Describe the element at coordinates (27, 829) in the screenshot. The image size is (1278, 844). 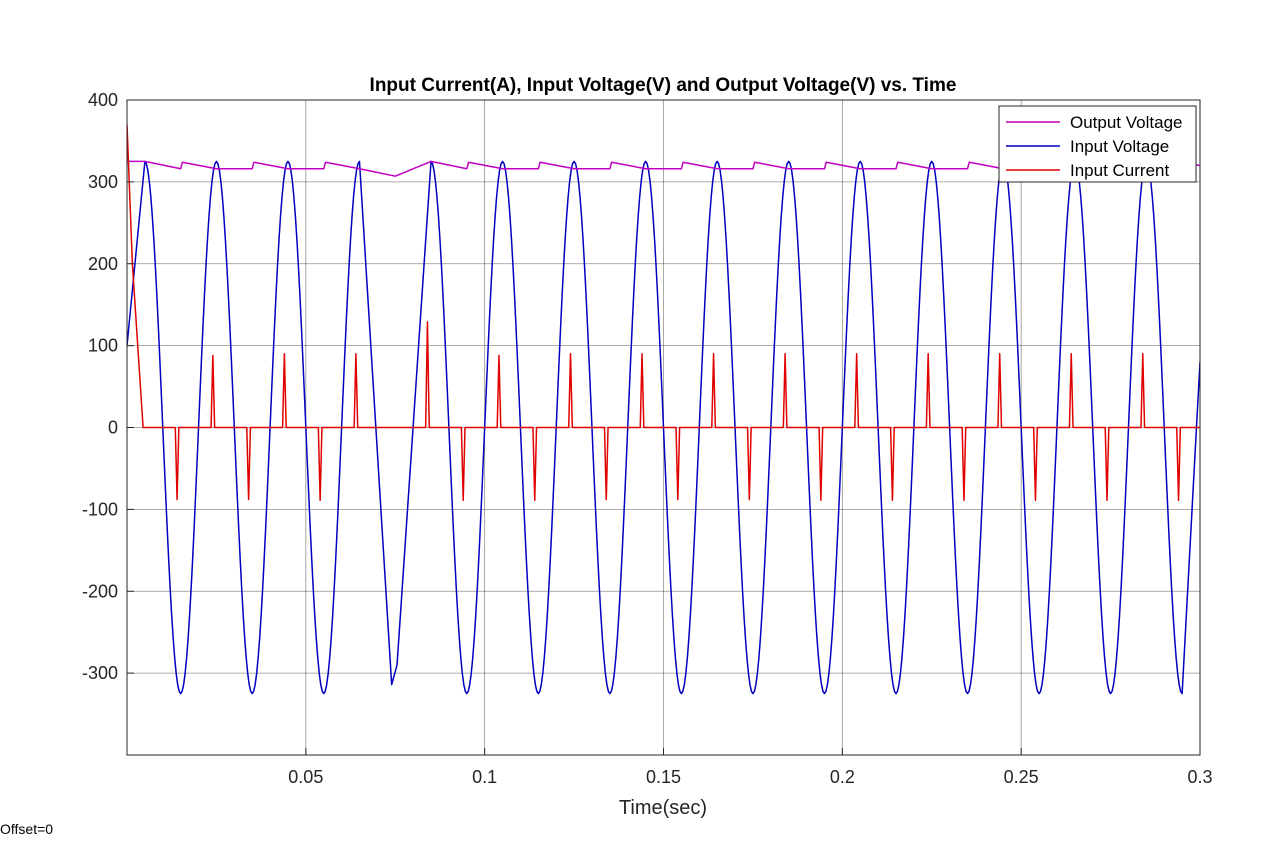
I see `offset-label: Offset=0` at that location.